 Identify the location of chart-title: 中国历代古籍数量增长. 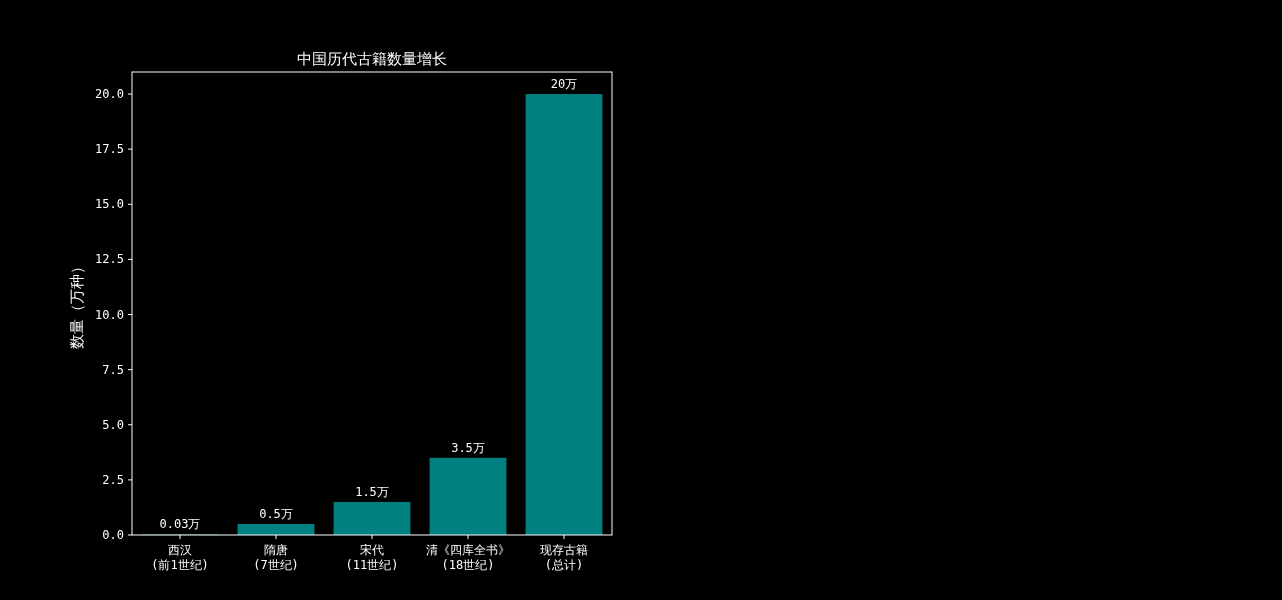
(372, 59).